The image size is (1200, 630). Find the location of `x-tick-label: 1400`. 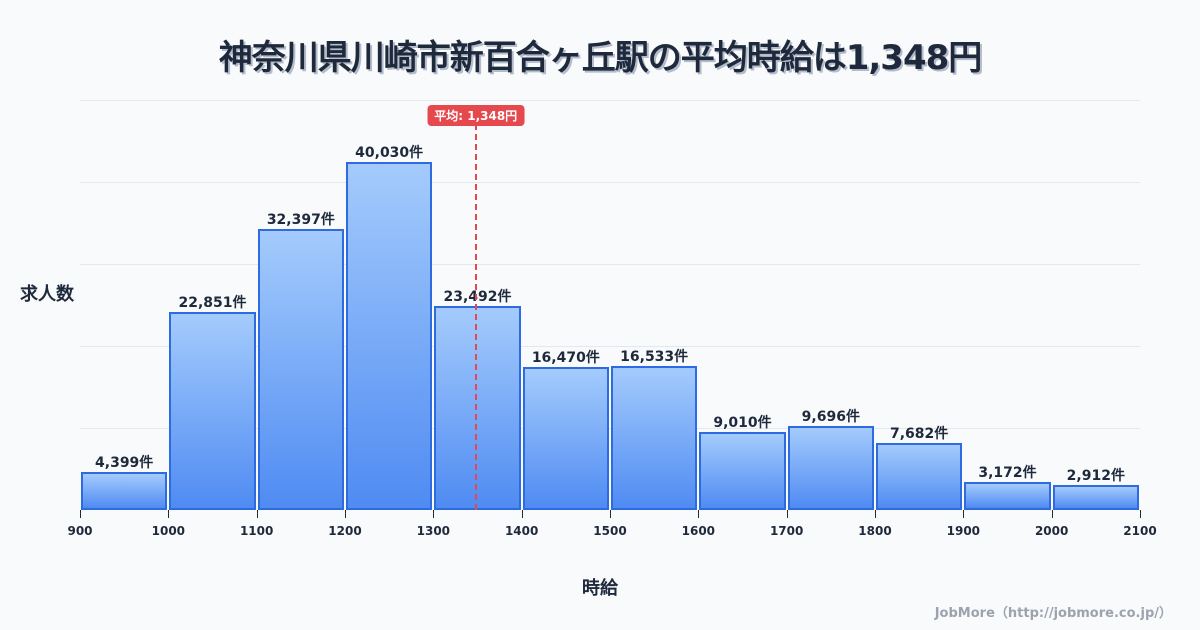

x-tick-label: 1400 is located at coordinates (521, 531).